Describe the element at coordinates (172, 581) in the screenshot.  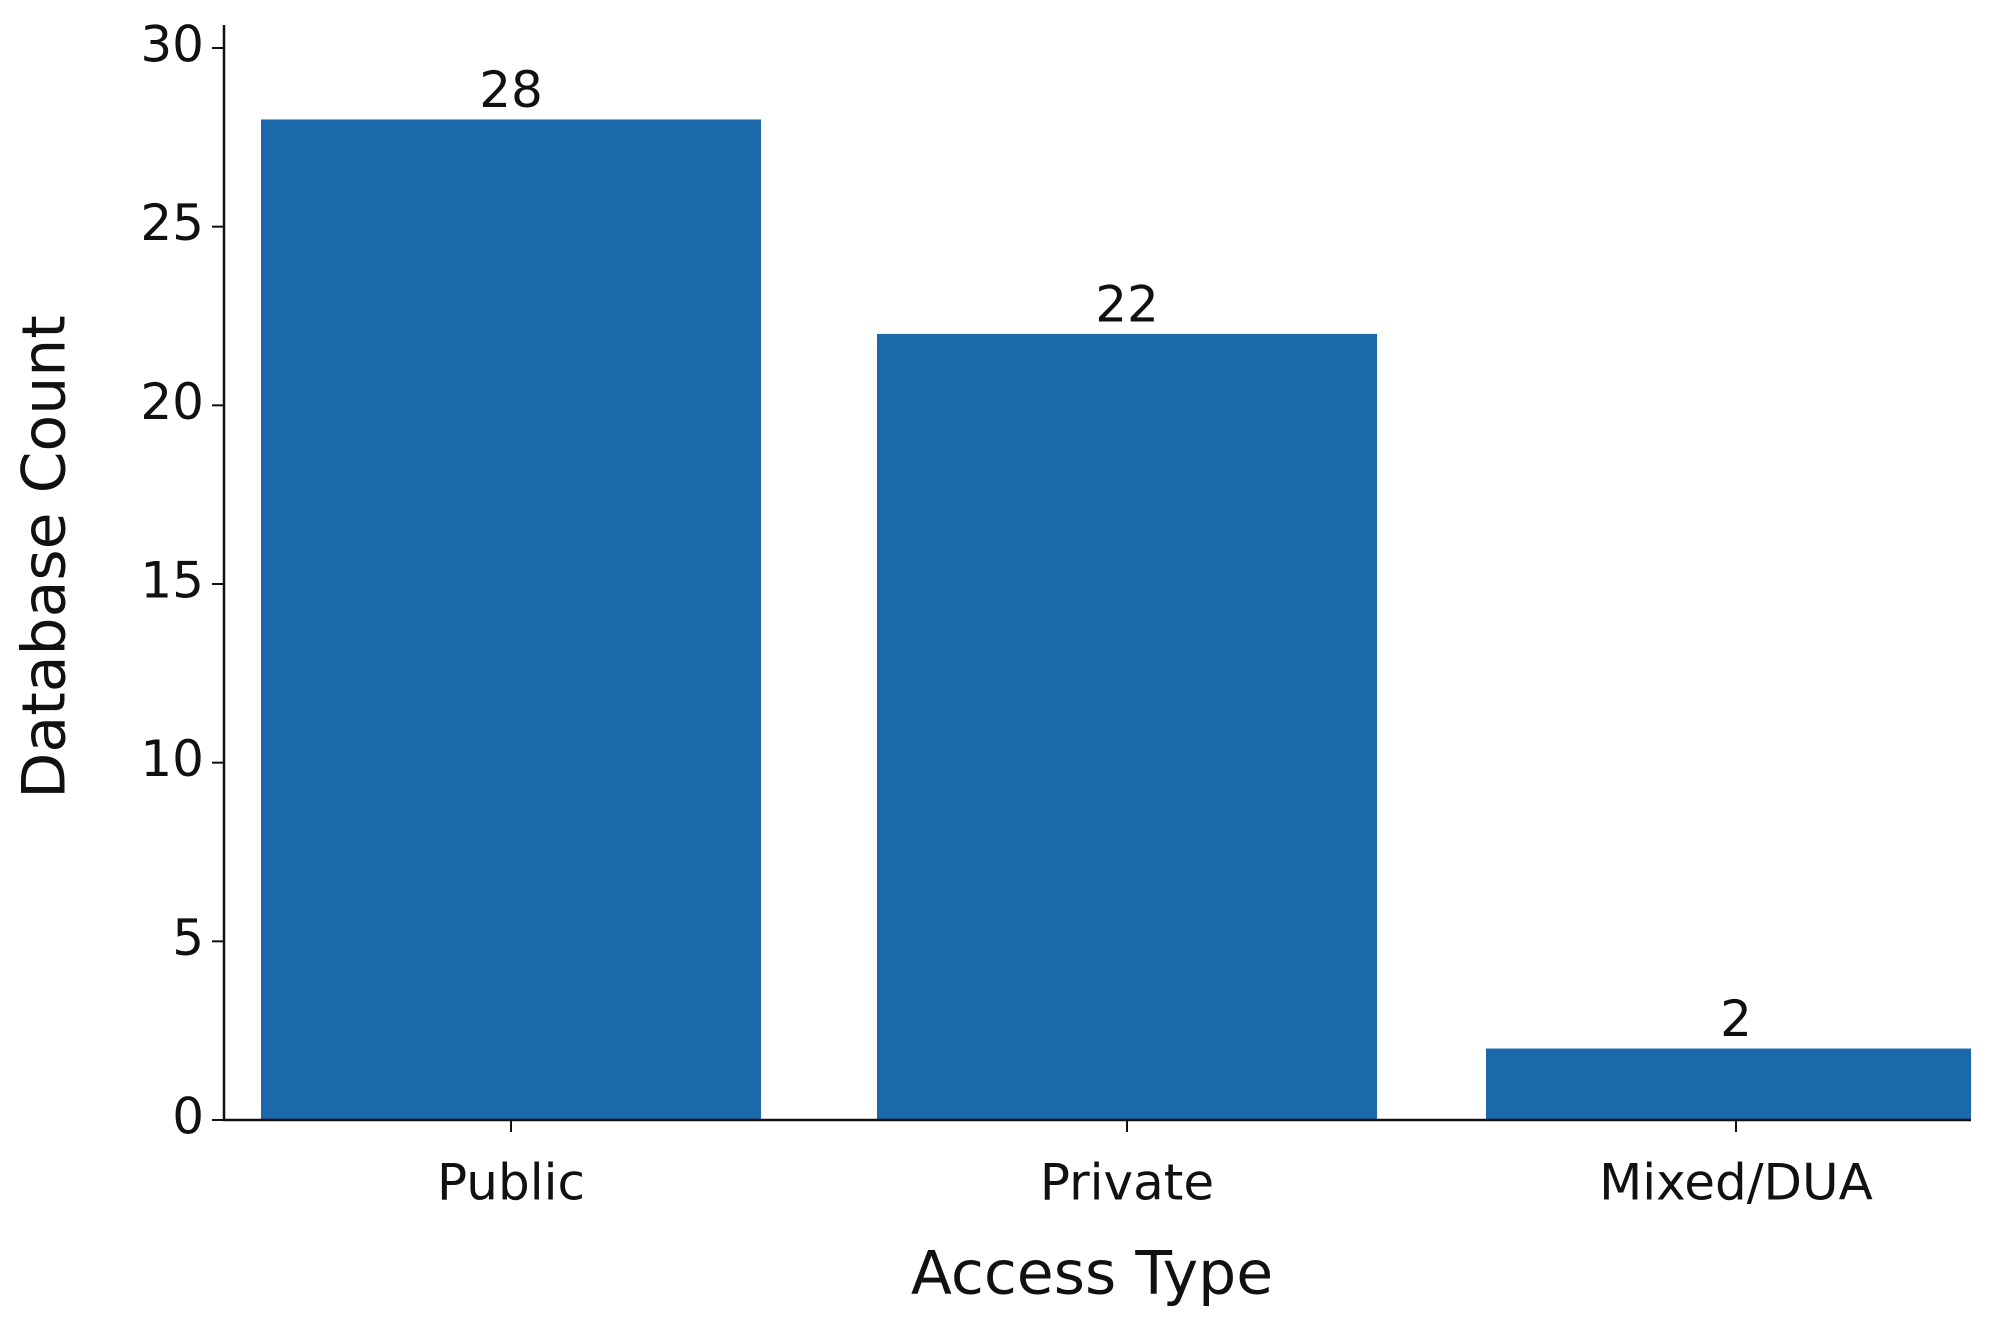
I see `y-tick-label: 15` at that location.